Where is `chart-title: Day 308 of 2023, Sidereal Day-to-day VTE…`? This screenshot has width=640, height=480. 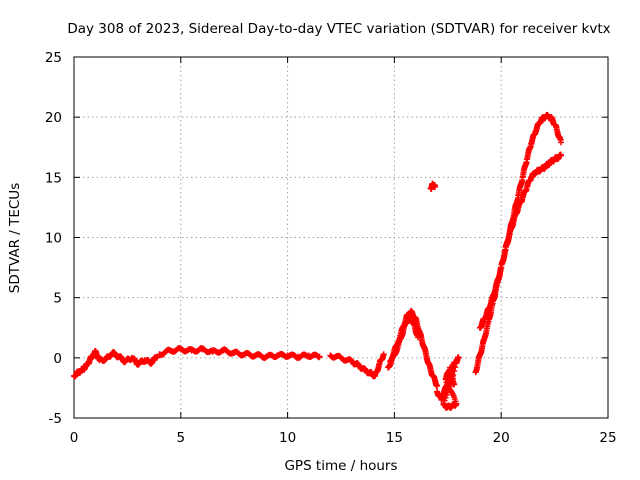 chart-title: Day 308 of 2023, Sidereal Day-to-day VTE… is located at coordinates (338, 29).